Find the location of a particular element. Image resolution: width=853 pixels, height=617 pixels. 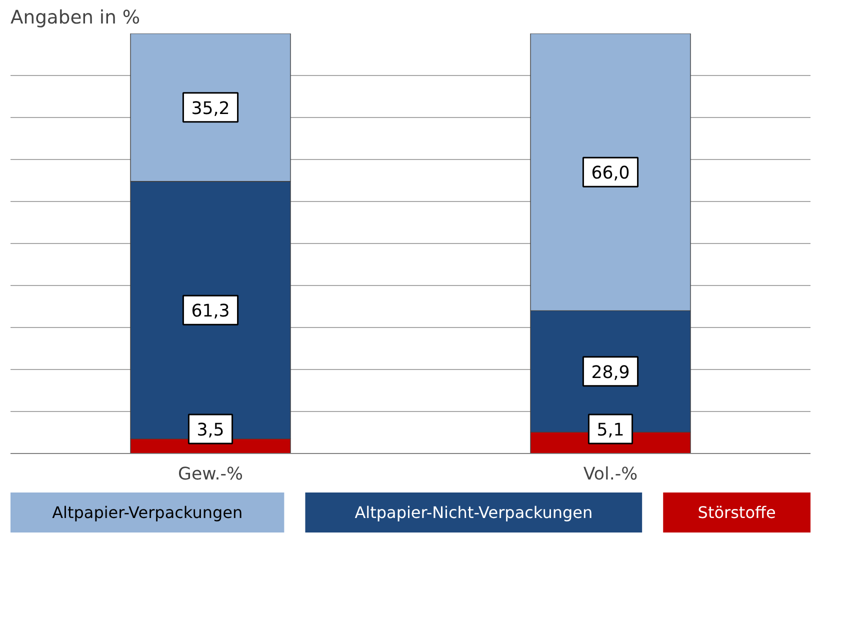

x-tick-label: Vol.-% is located at coordinates (610, 474).